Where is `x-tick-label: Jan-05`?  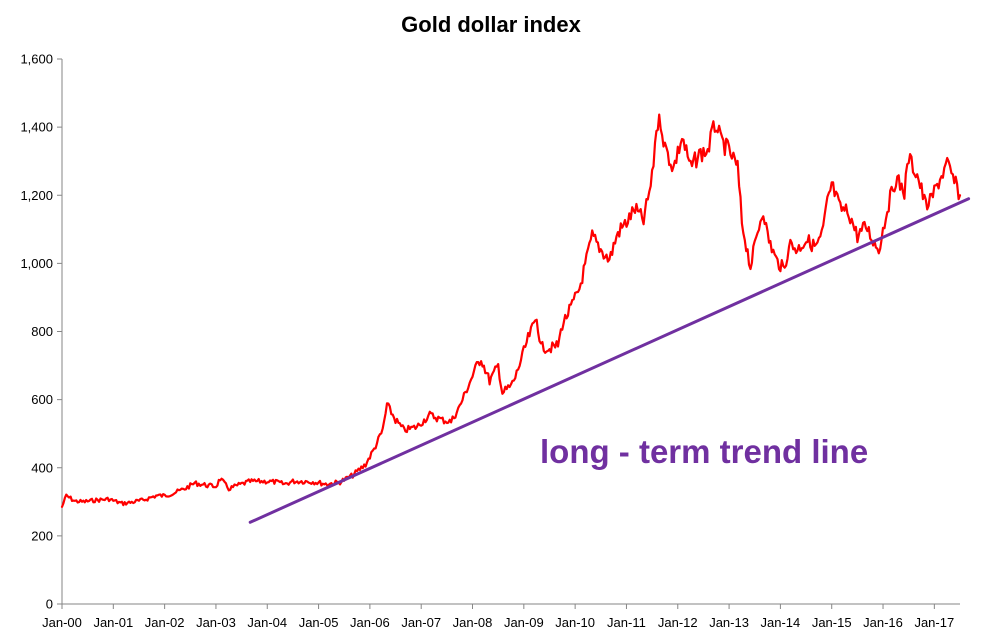 x-tick-label: Jan-05 is located at coordinates (319, 622).